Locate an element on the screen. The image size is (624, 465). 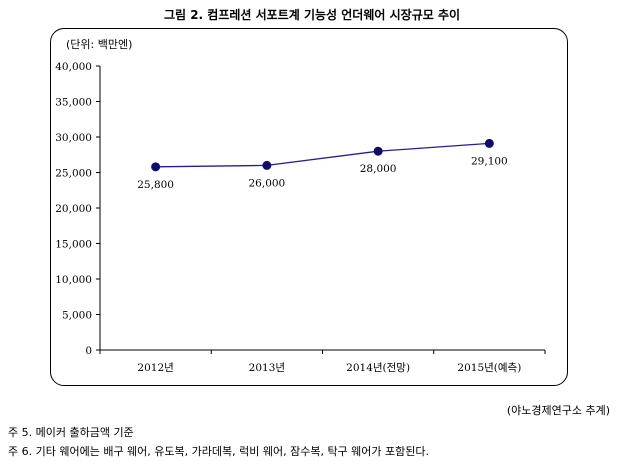
y-tick-label: 25,000 is located at coordinates (73, 174).